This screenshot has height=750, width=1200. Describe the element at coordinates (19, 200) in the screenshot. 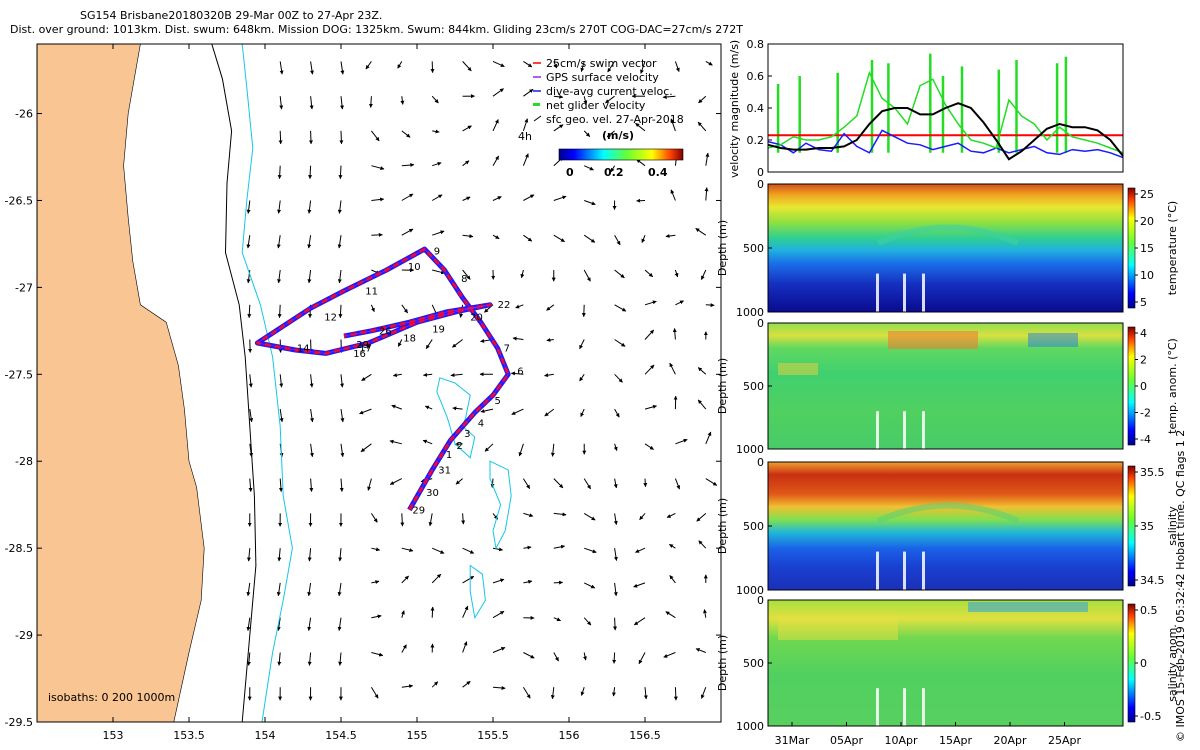

I see `map-ytick-label: -26.5` at that location.